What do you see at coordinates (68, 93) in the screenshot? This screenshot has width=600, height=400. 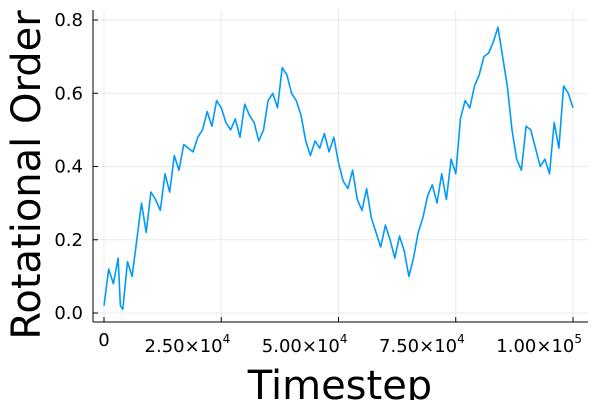 I see `y-tick-label: 0.6` at bounding box center [68, 93].